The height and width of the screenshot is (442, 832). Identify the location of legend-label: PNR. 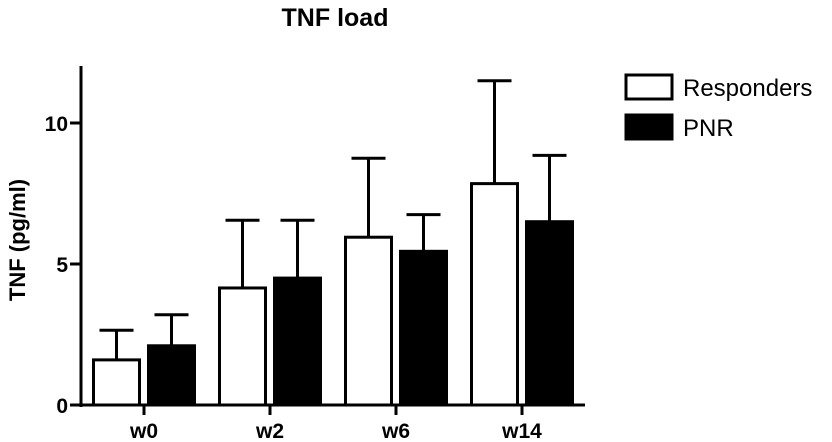
(708, 128).